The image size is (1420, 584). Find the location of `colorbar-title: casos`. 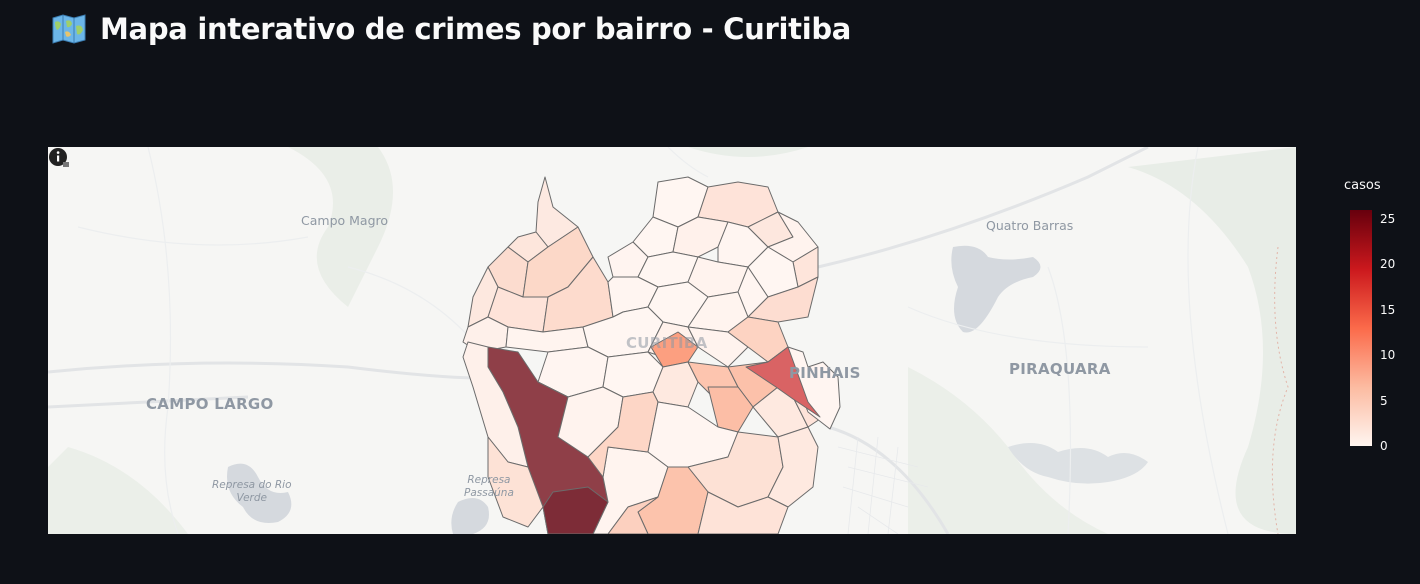

colorbar-title: casos is located at coordinates (1362, 185).